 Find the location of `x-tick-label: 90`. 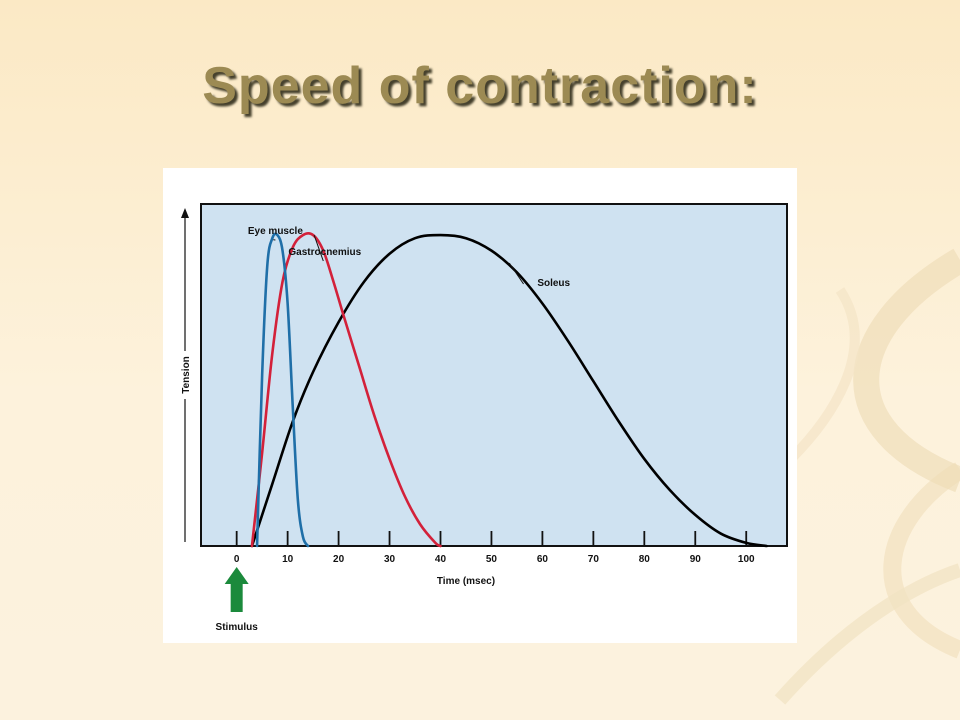

x-tick-label: 90 is located at coordinates (696, 559).